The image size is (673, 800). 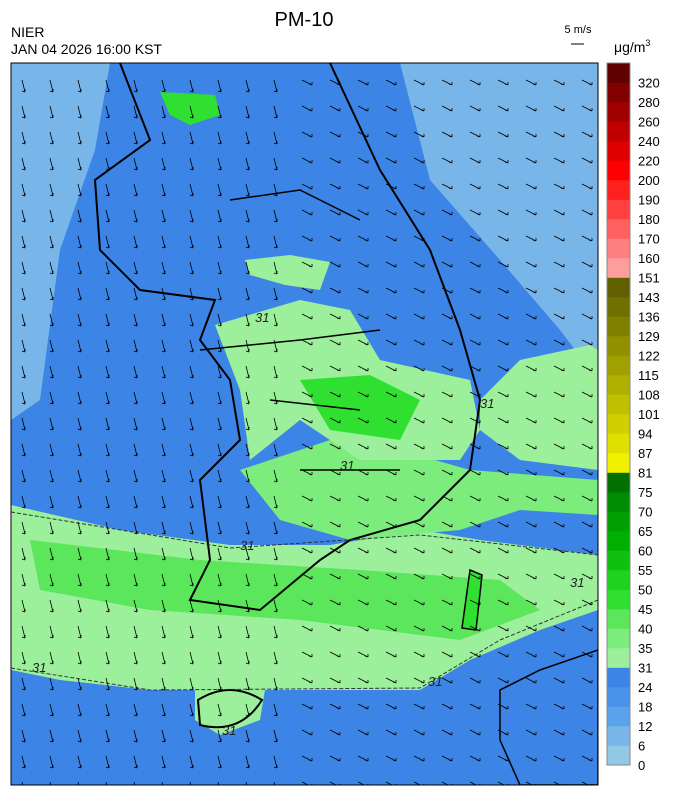 I want to click on unit-sup: 3, so click(x=647, y=43).